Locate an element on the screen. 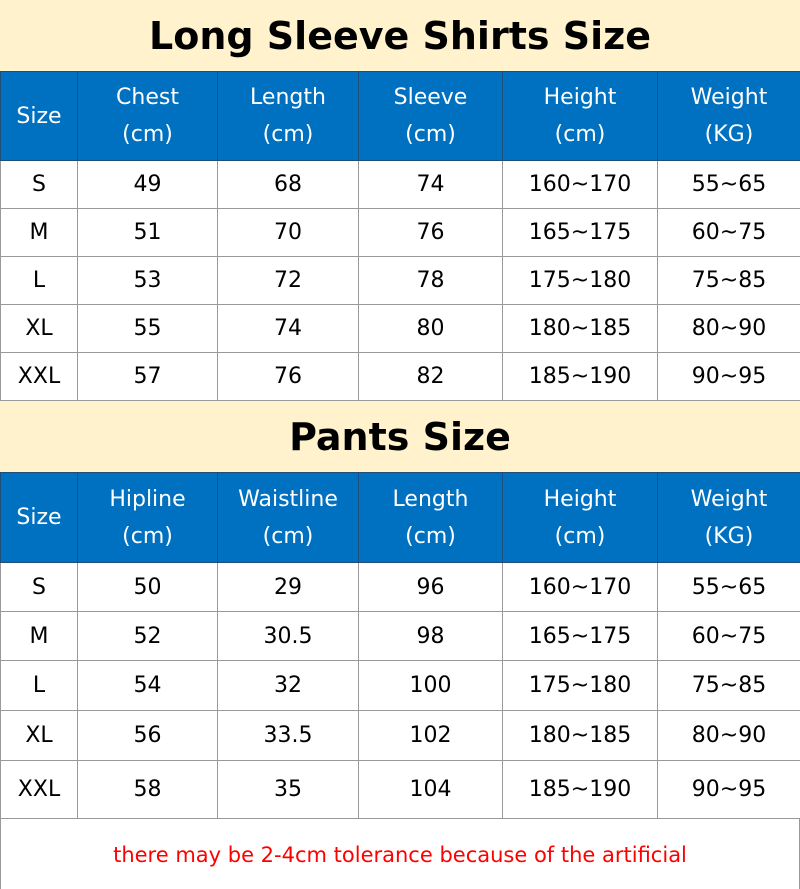 This screenshot has height=889, width=800. table-row: L 54 32 100 175~180 75~85 is located at coordinates (400, 685).